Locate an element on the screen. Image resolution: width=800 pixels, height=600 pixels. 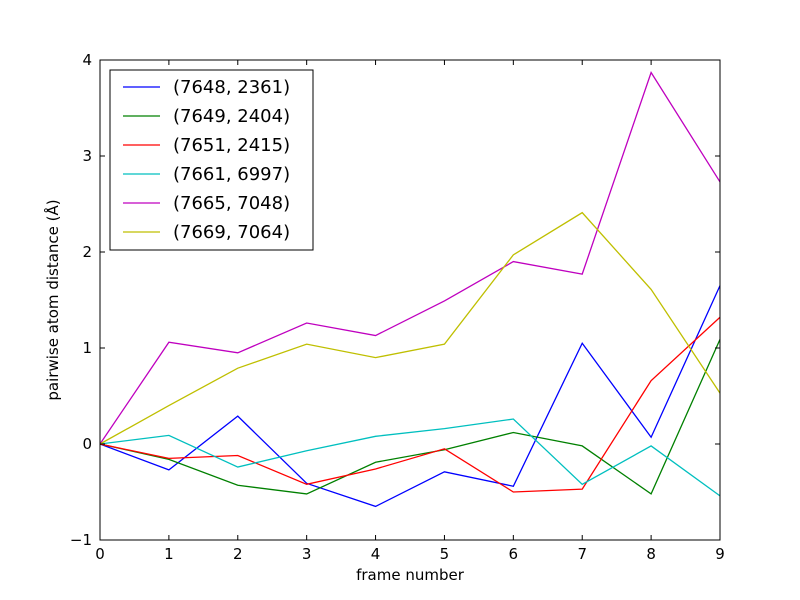
x-axis-title: frame number is located at coordinates (410, 575).